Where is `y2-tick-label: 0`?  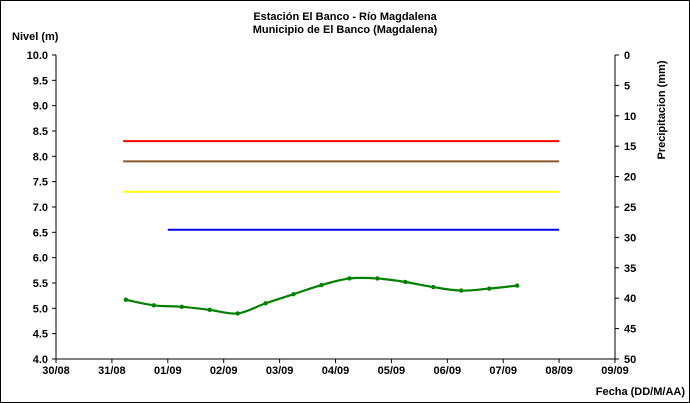
y2-tick-label: 0 is located at coordinates (627, 56).